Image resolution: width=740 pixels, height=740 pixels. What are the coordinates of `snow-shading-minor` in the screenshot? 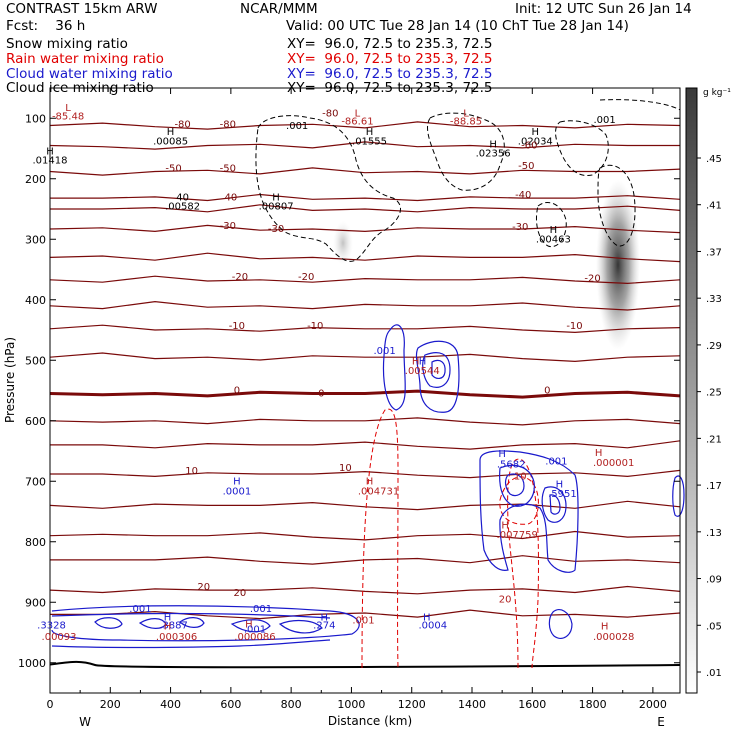 It's located at (343, 243).